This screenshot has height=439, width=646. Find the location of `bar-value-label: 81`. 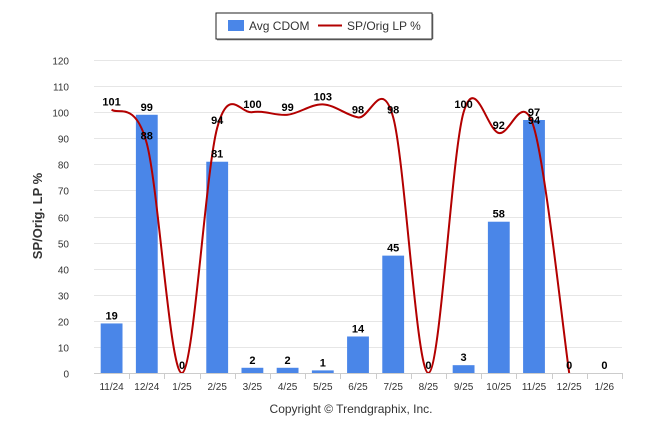

bar-value-label: 81 is located at coordinates (217, 155).